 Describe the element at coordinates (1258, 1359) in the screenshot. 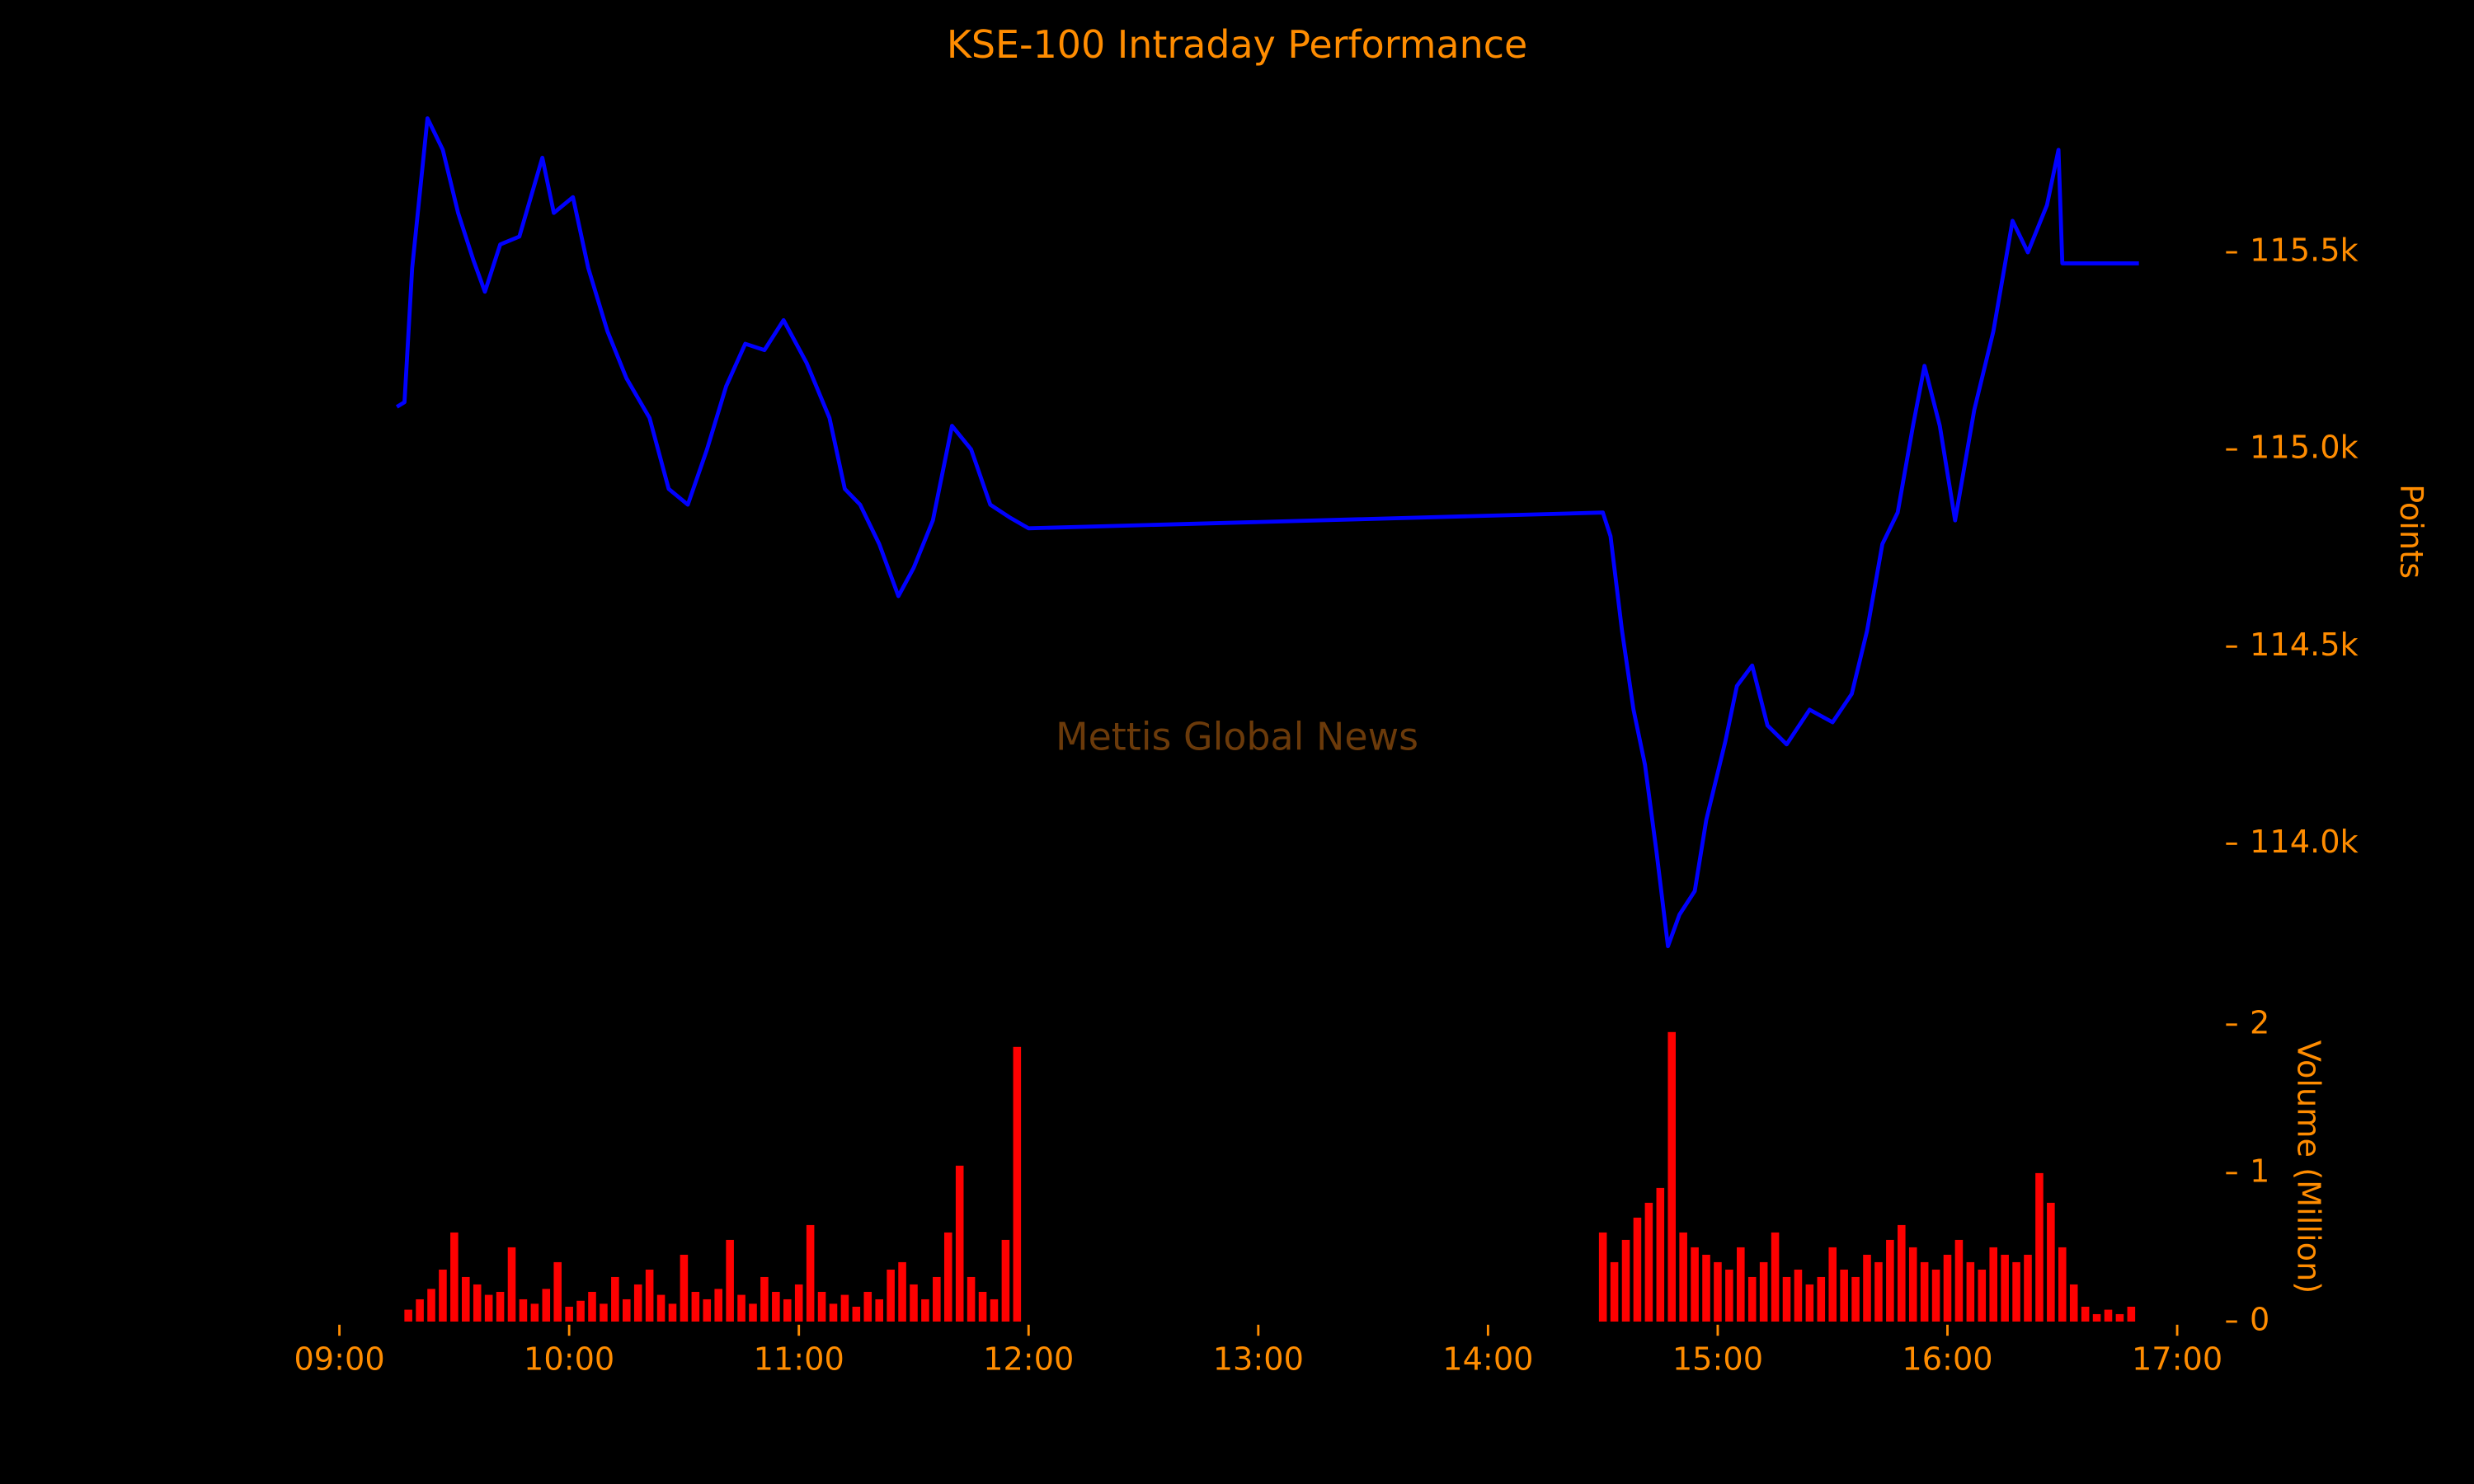

I see `x-tick-label: 13:00` at that location.